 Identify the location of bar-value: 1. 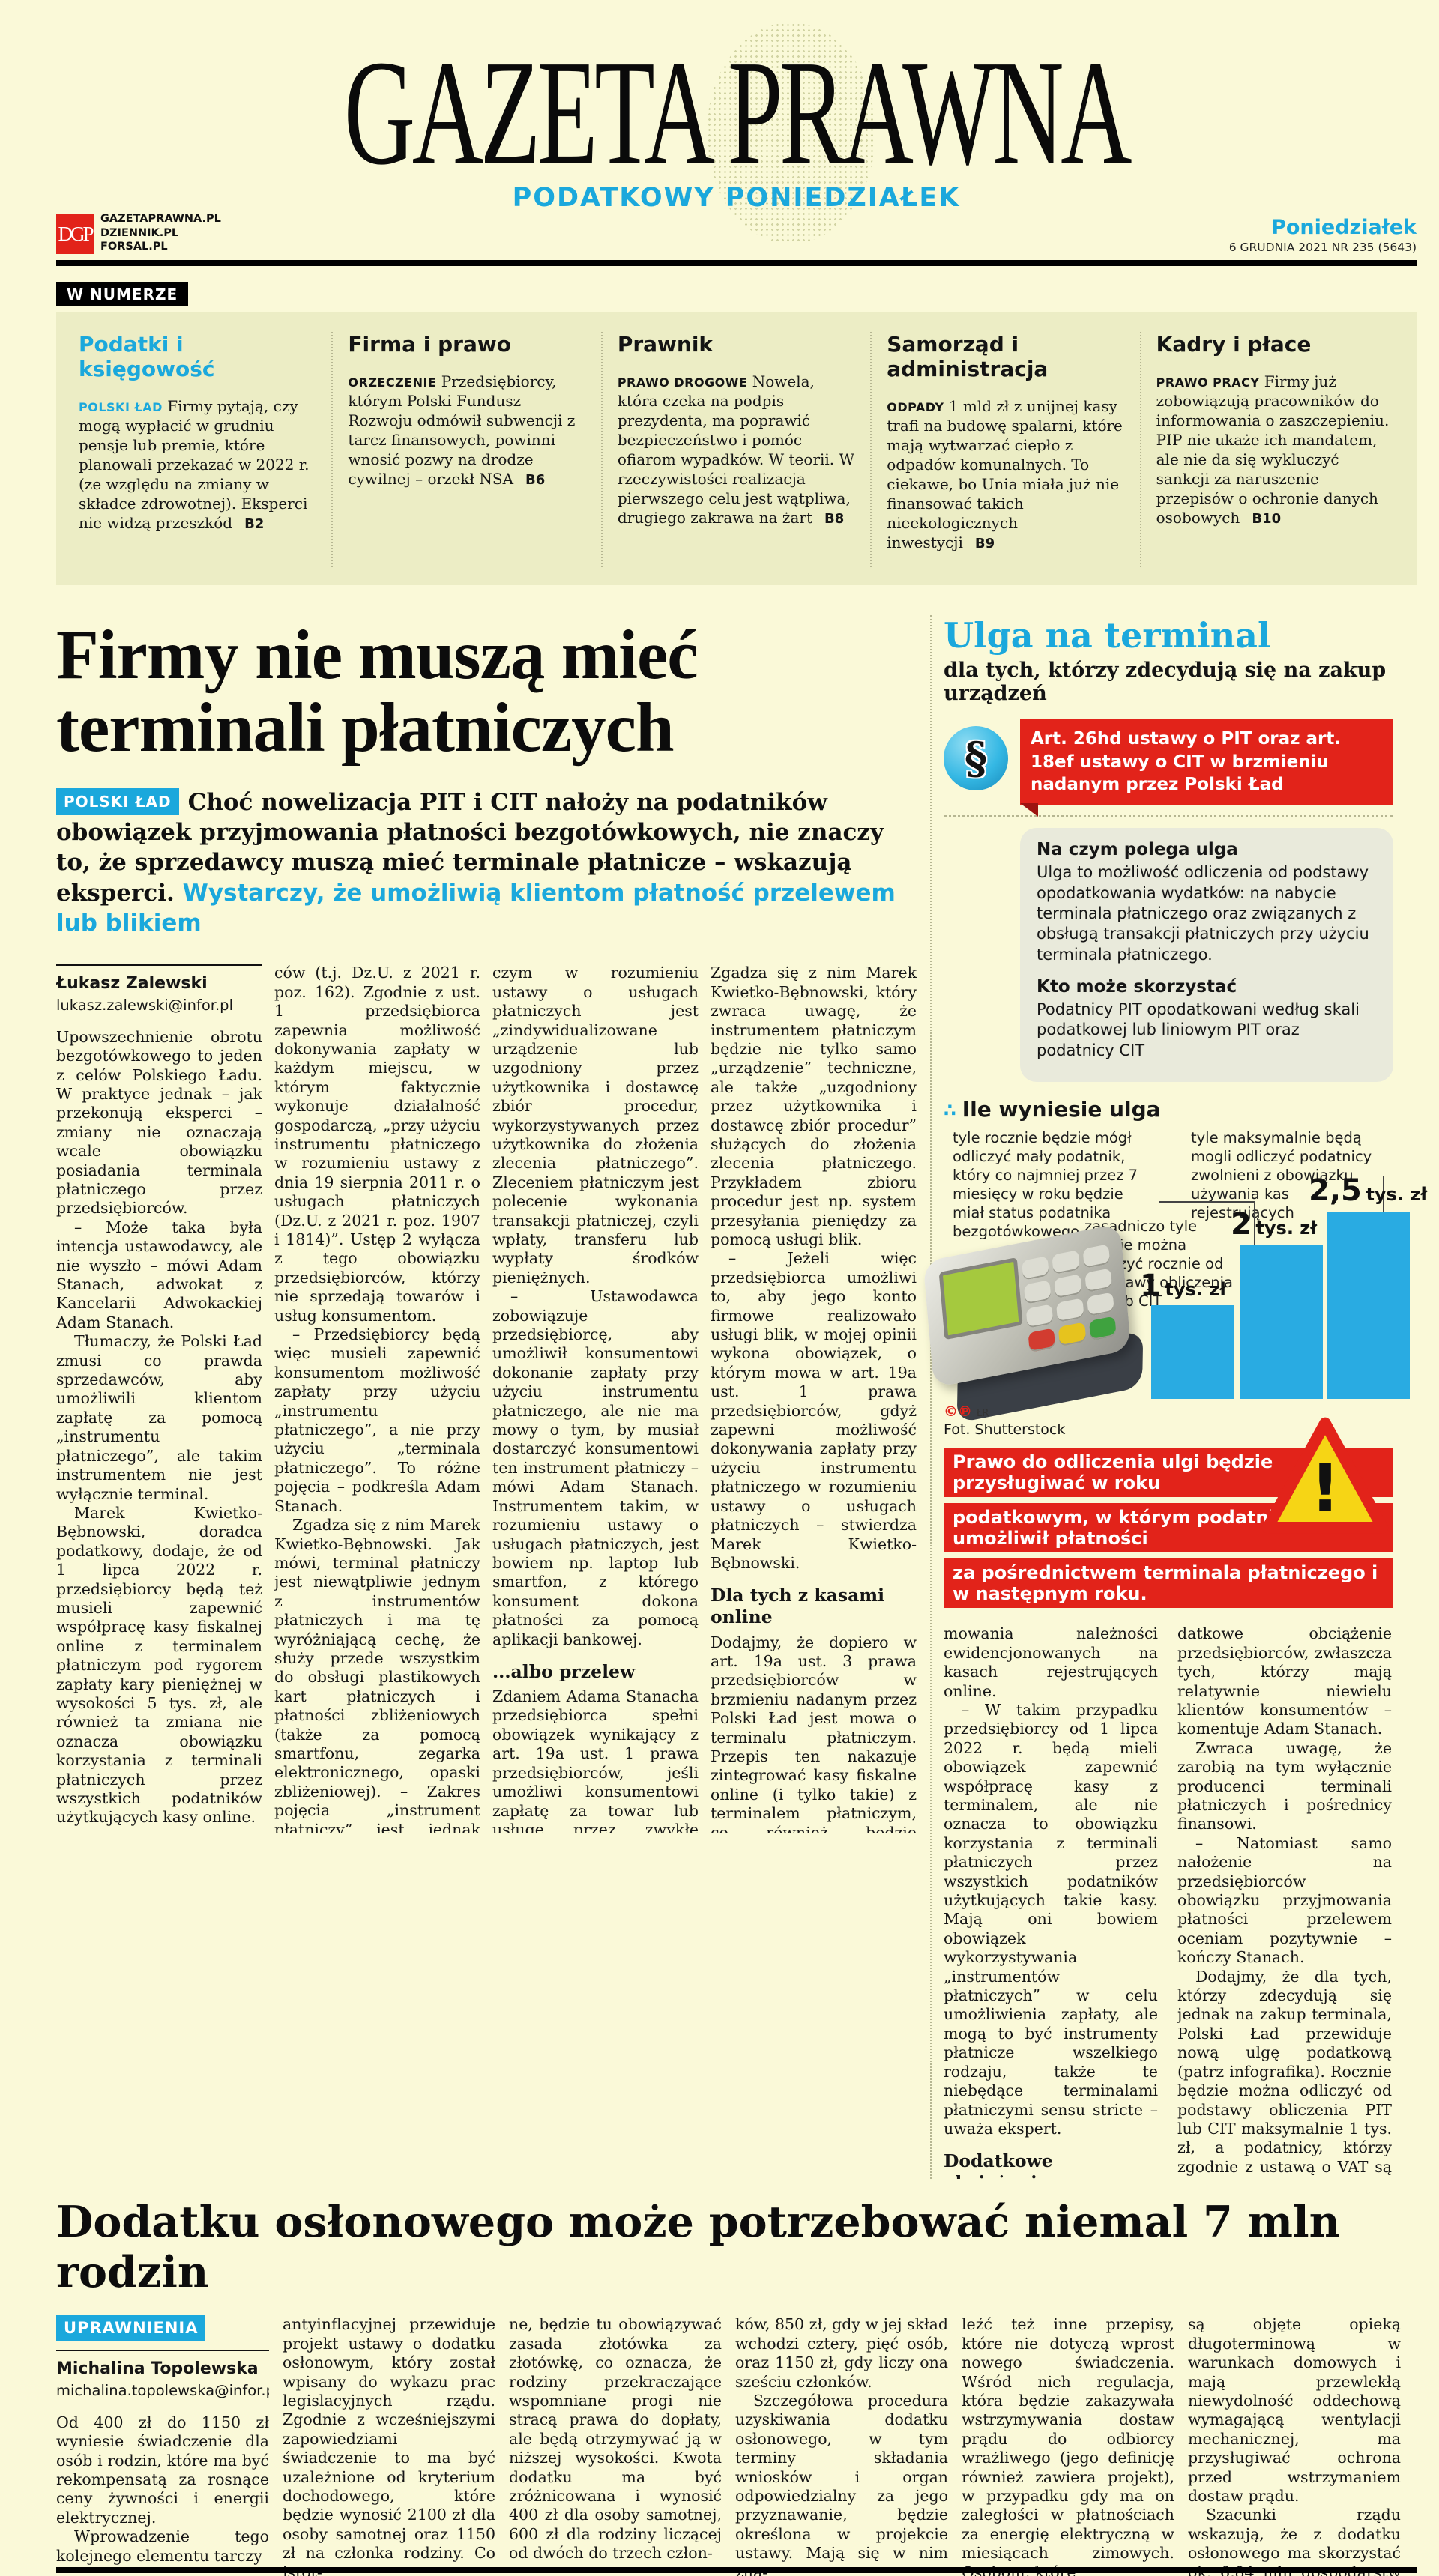
(1150, 1285).